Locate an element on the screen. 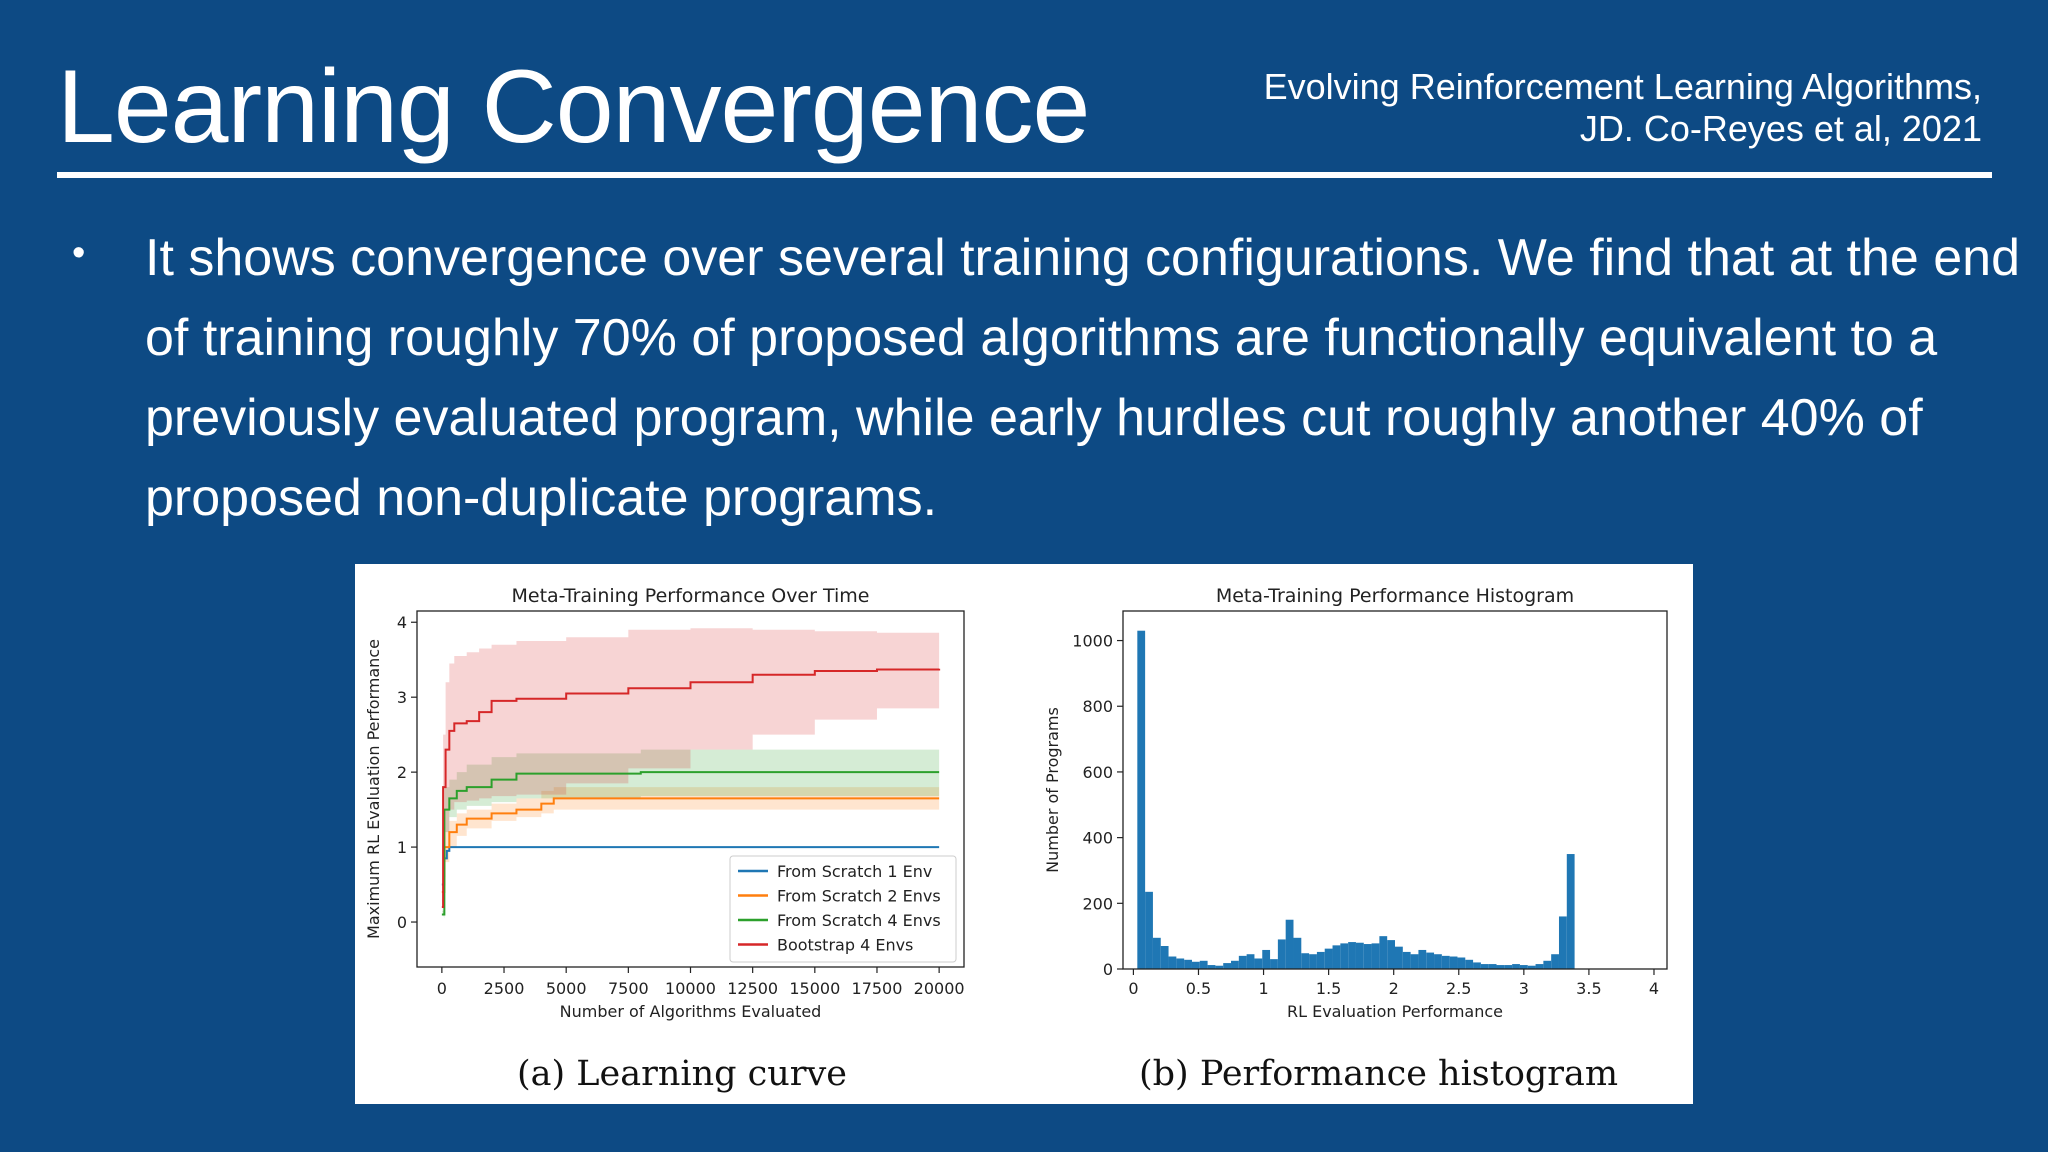 Image resolution: width=2048 pixels, height=1152 pixels. chart-b-xtick-label: 1.5 is located at coordinates (1328, 988).